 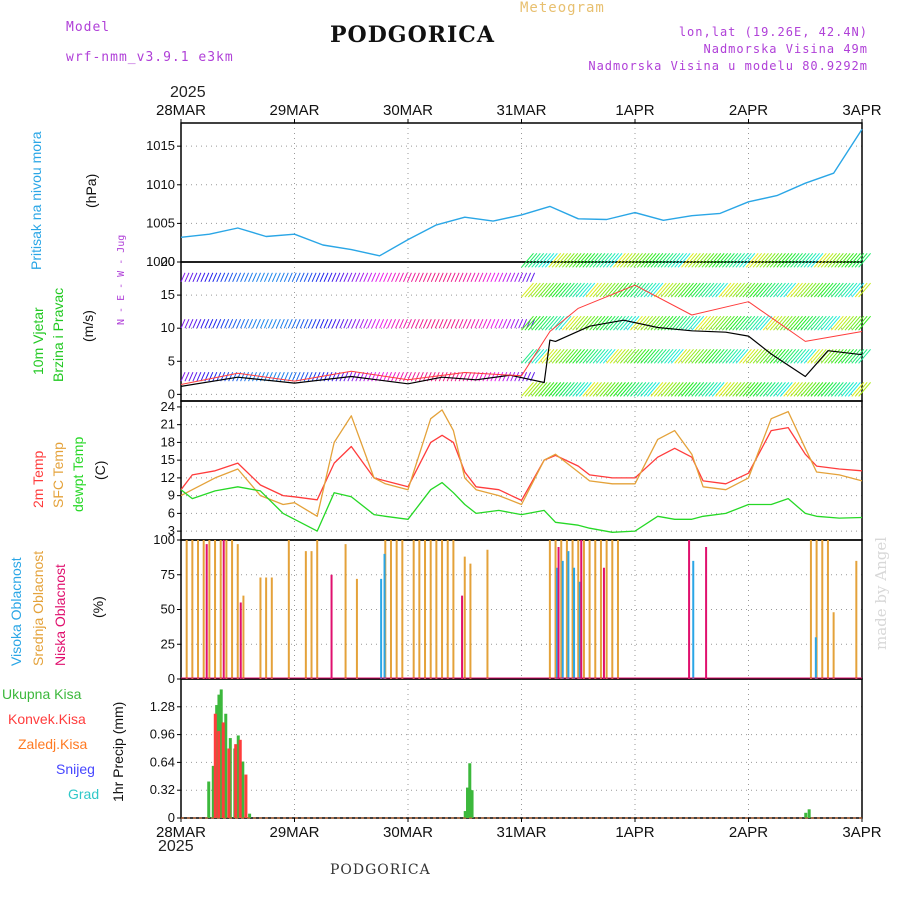 What do you see at coordinates (408, 832) in the screenshot?
I see `x-tick-label-bottom: 30MAR` at bounding box center [408, 832].